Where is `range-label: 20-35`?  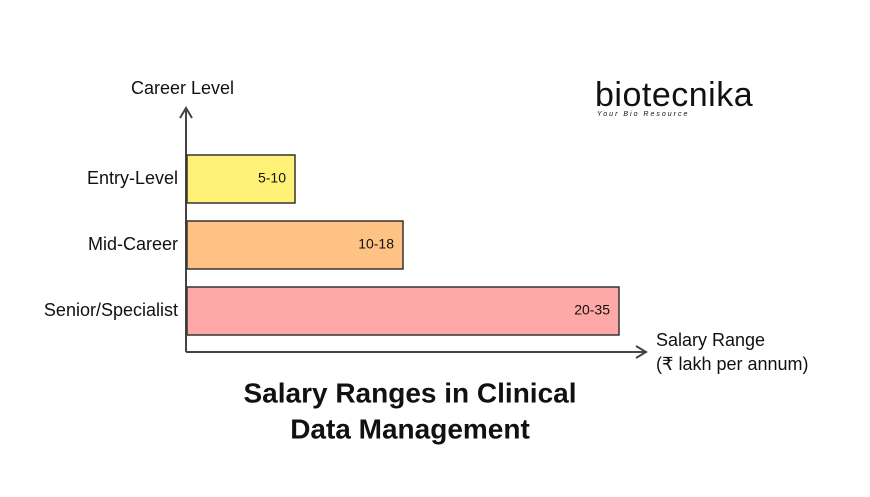
range-label: 20-35 is located at coordinates (592, 310).